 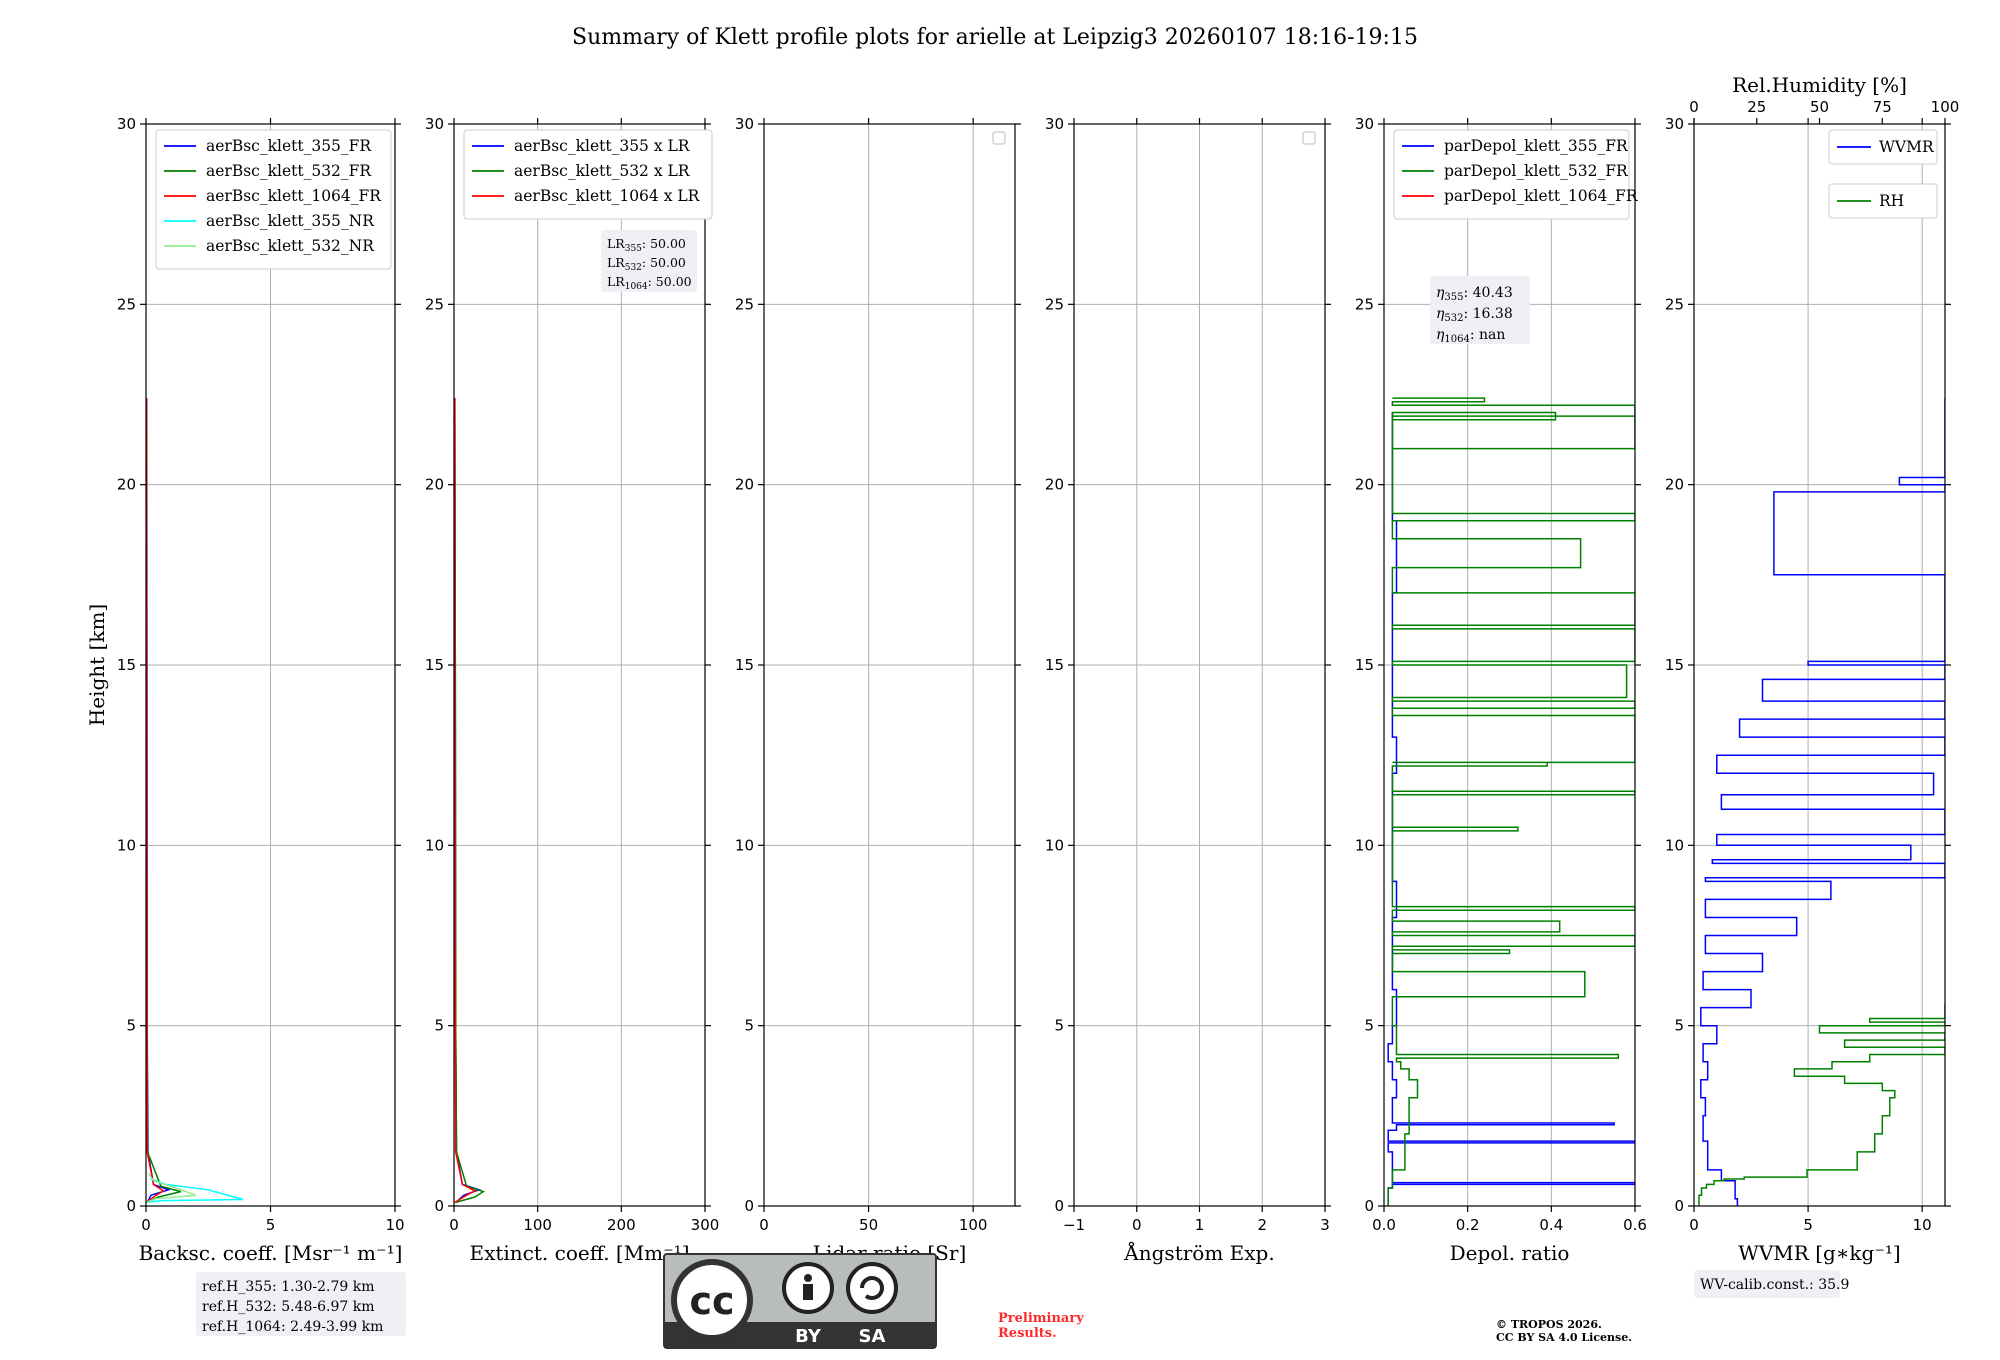 I want to click on top-axis-label: Rel.Humidity [%], so click(x=1819, y=85).